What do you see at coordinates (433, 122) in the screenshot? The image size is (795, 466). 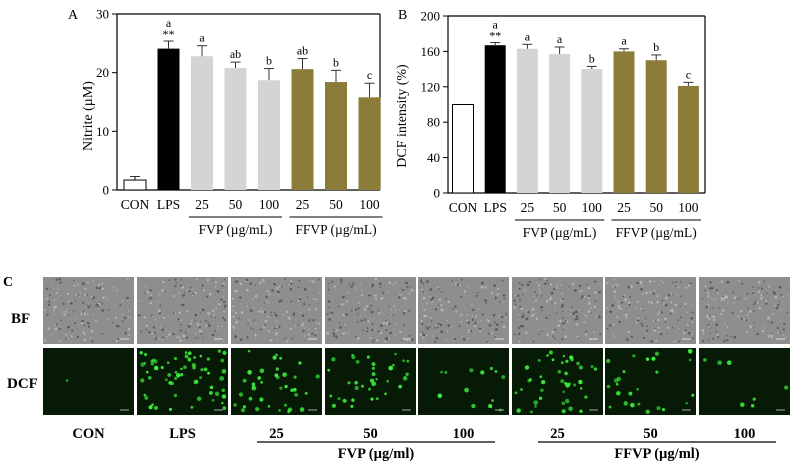 I see `y-tick-label: 80` at bounding box center [433, 122].